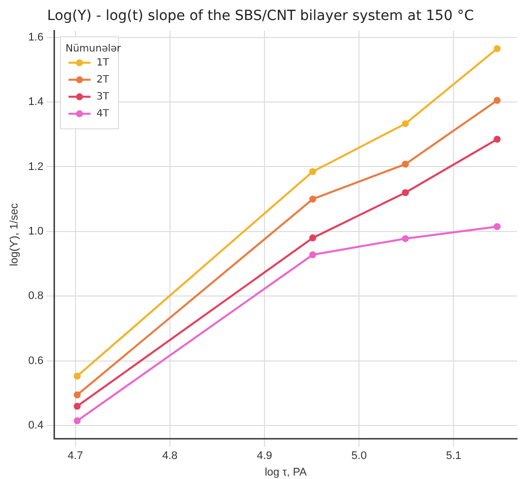 The width and height of the screenshot is (531, 479). Describe the element at coordinates (36, 296) in the screenshot. I see `y-tick-label: 0.8` at that location.